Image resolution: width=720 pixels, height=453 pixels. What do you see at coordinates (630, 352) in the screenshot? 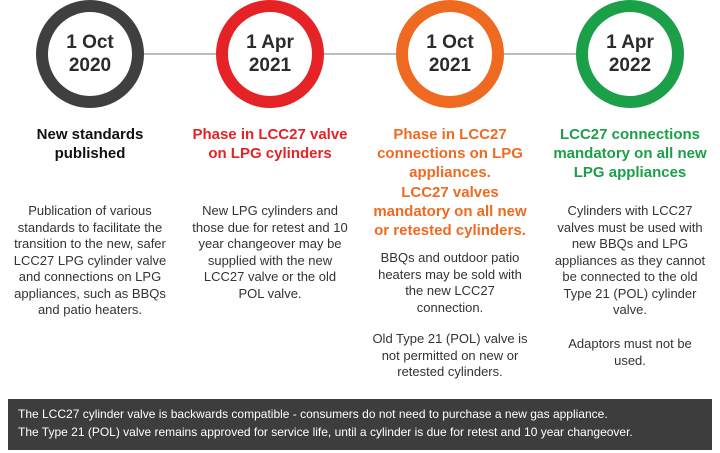
I see `milestone-description-note: Adaptors must not be used.` at bounding box center [630, 352].